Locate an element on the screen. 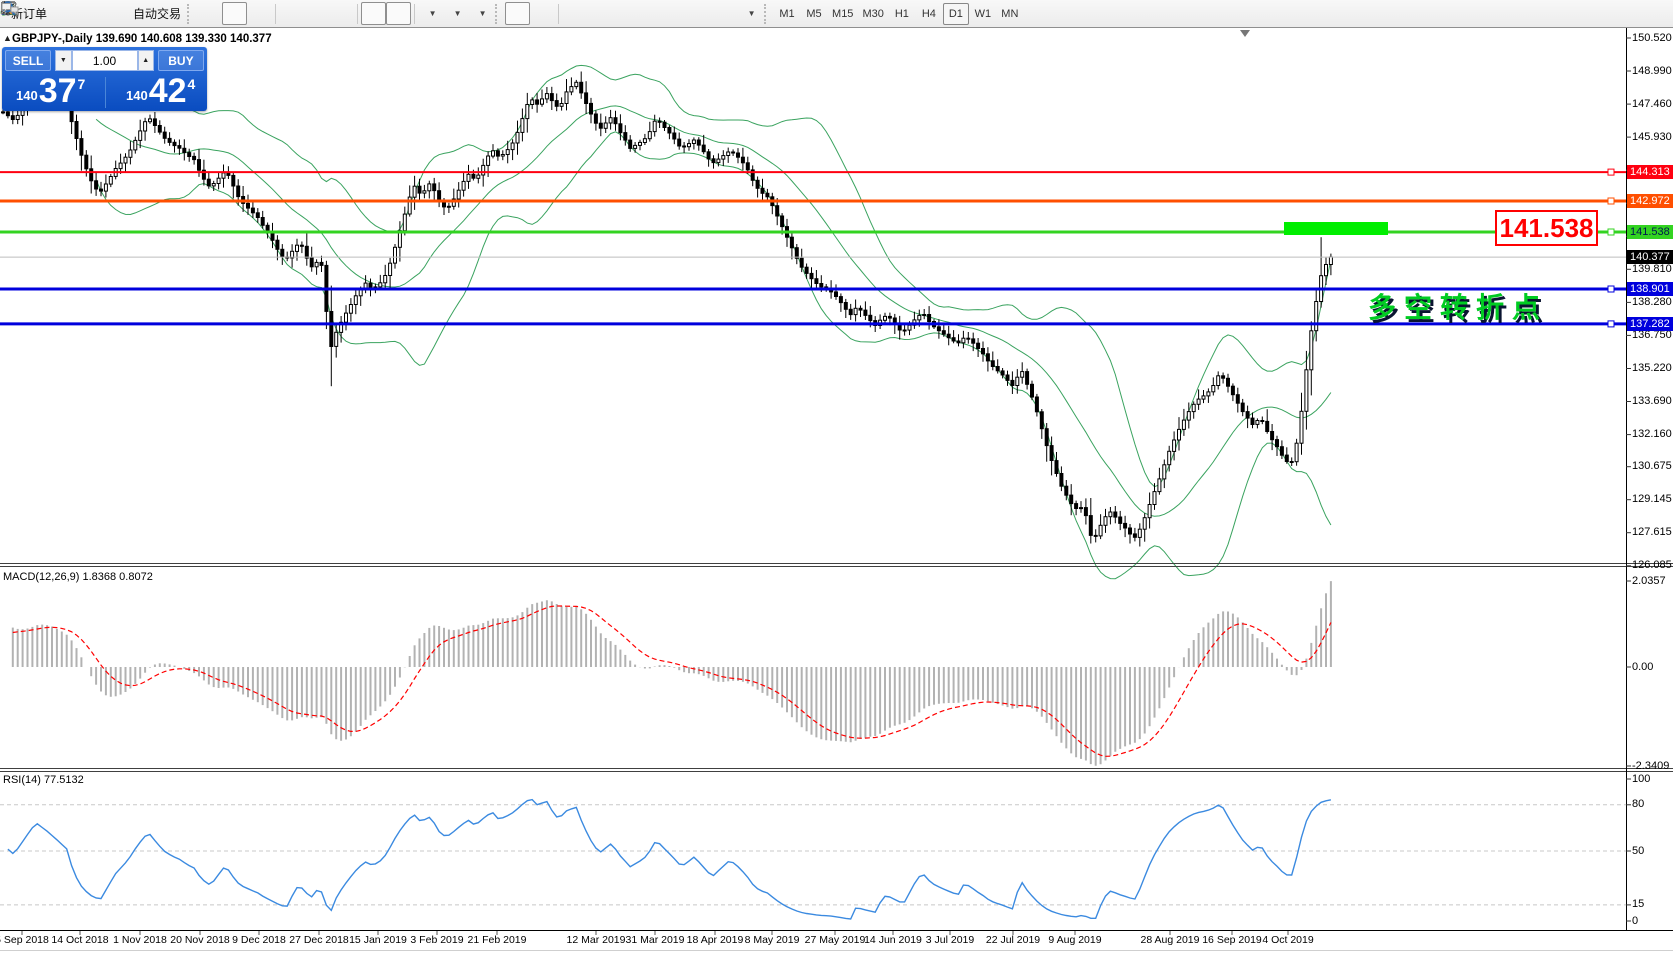 The width and height of the screenshot is (1673, 956). fibonacci-button: F is located at coordinates (344, 13).